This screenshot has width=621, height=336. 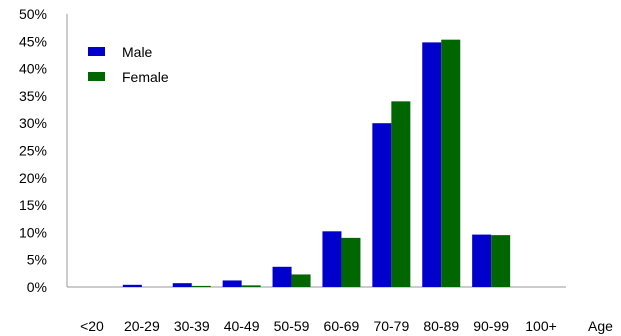 What do you see at coordinates (491, 326) in the screenshot?
I see `x-tick-label: 90-99` at bounding box center [491, 326].